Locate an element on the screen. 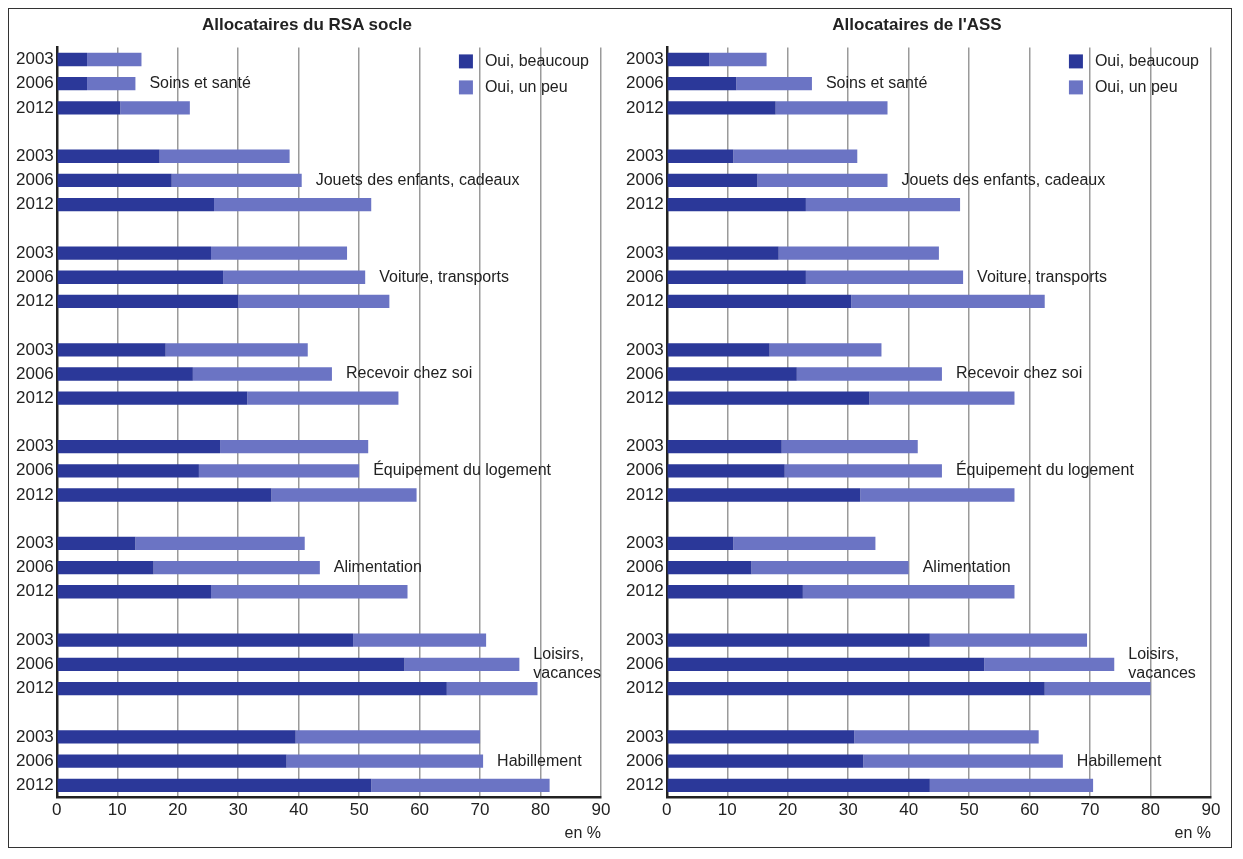 This screenshot has height=859, width=1243. annotation: Équipement du logement is located at coordinates (462, 469).